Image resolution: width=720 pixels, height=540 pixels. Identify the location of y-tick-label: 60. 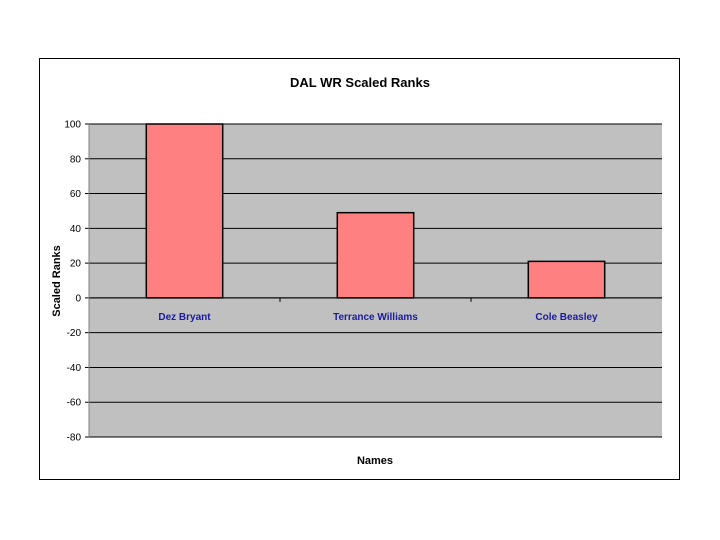
(76, 194).